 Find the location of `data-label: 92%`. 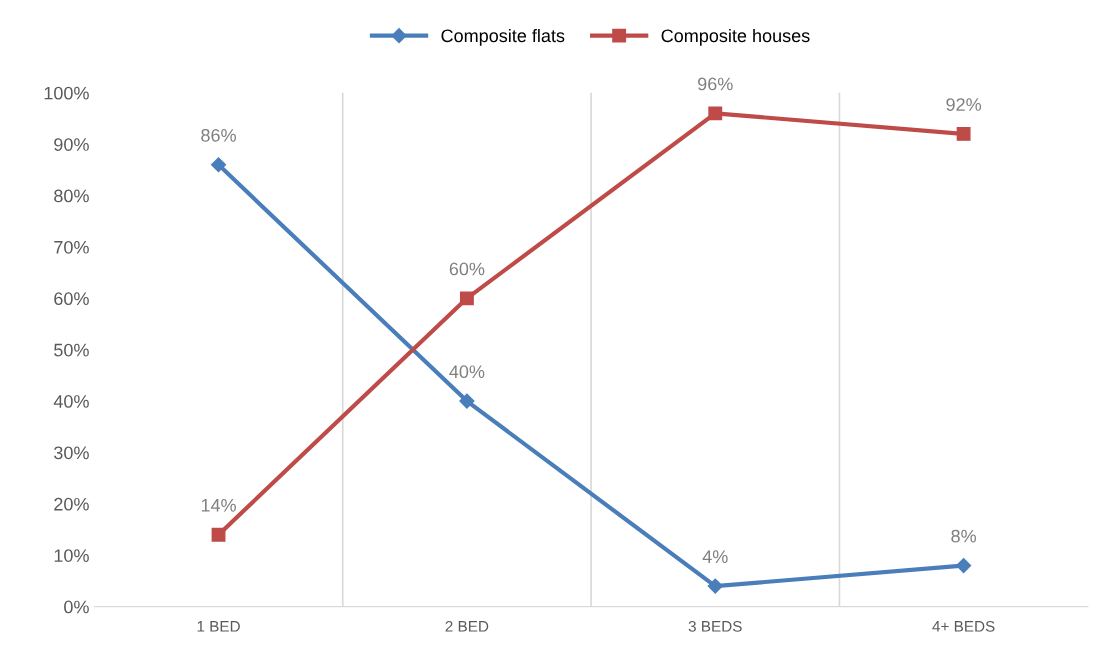

data-label: 92% is located at coordinates (964, 104).